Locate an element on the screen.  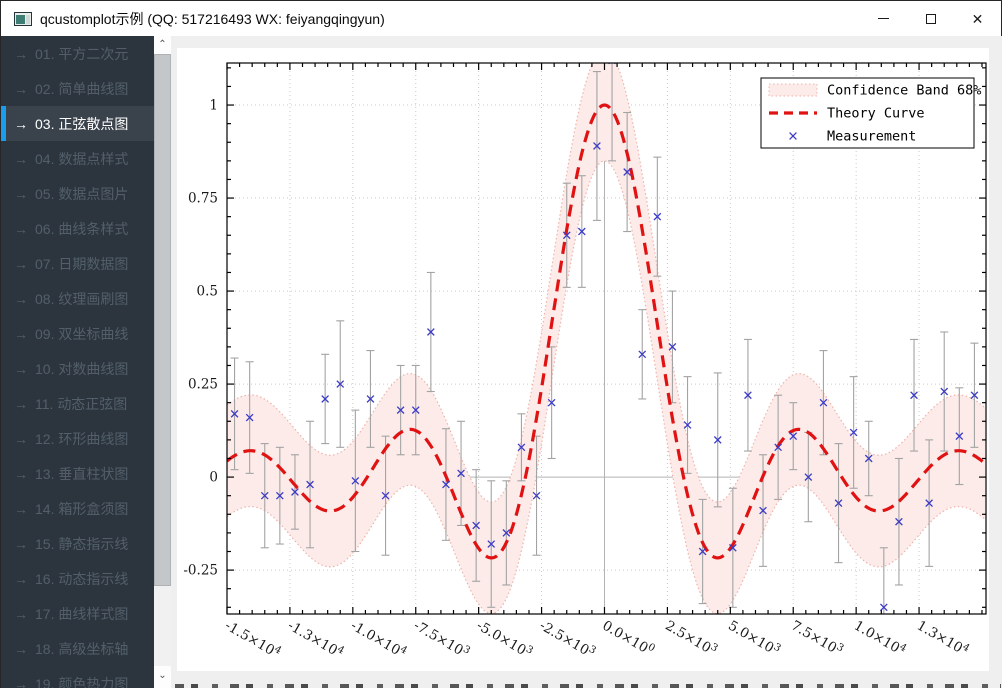
legend-label: Theory Curve is located at coordinates (876, 114).